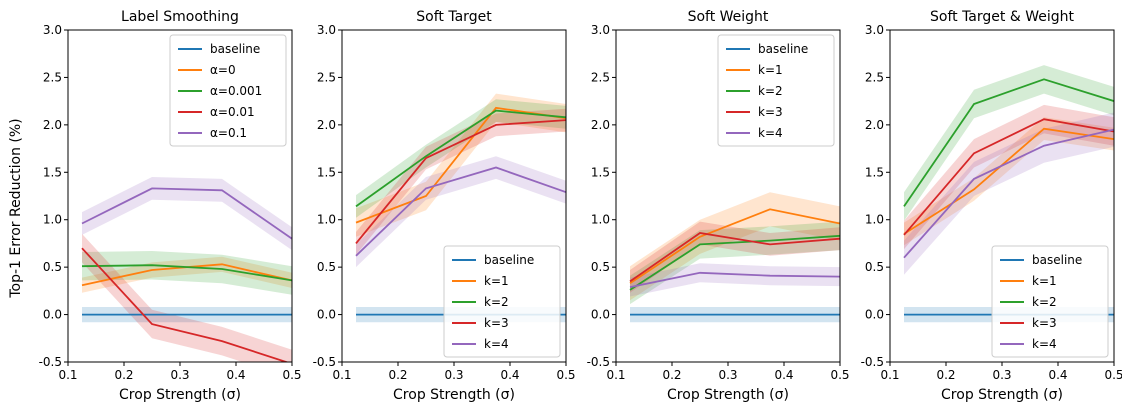 The height and width of the screenshot is (407, 1122). What do you see at coordinates (180, 17) in the screenshot?
I see `chart-title: Label Smoothing` at bounding box center [180, 17].